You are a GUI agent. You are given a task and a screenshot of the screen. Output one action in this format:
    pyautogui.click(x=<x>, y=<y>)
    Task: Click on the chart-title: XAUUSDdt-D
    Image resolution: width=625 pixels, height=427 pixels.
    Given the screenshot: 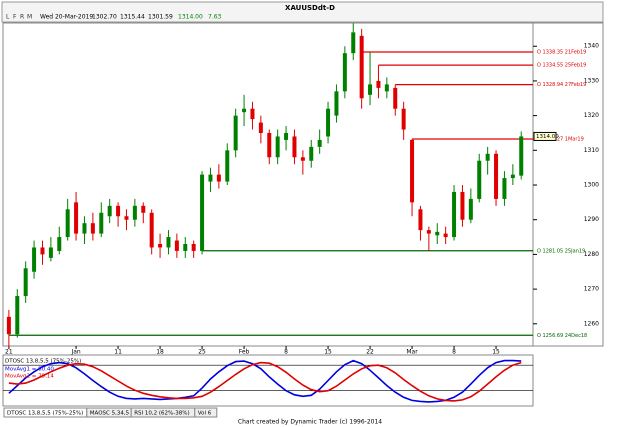 What is the action you would take?
    pyautogui.click(x=310, y=8)
    